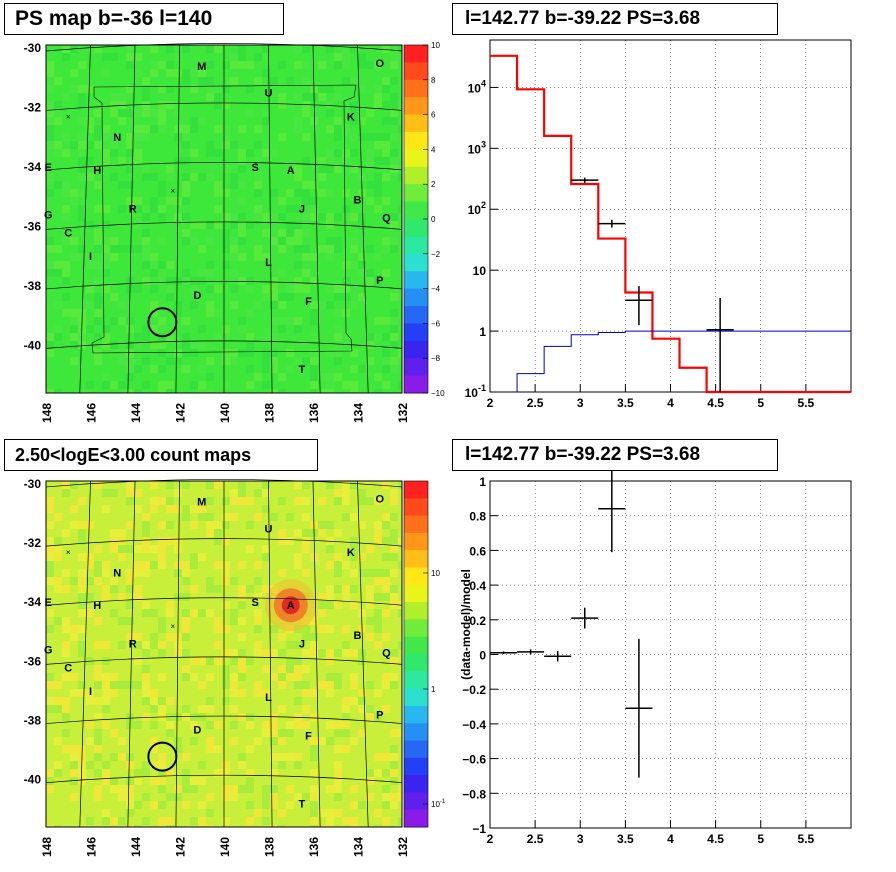 The width and height of the screenshot is (896, 872). What do you see at coordinates (197, 296) in the screenshot?
I see `source-label-d: D` at bounding box center [197, 296].